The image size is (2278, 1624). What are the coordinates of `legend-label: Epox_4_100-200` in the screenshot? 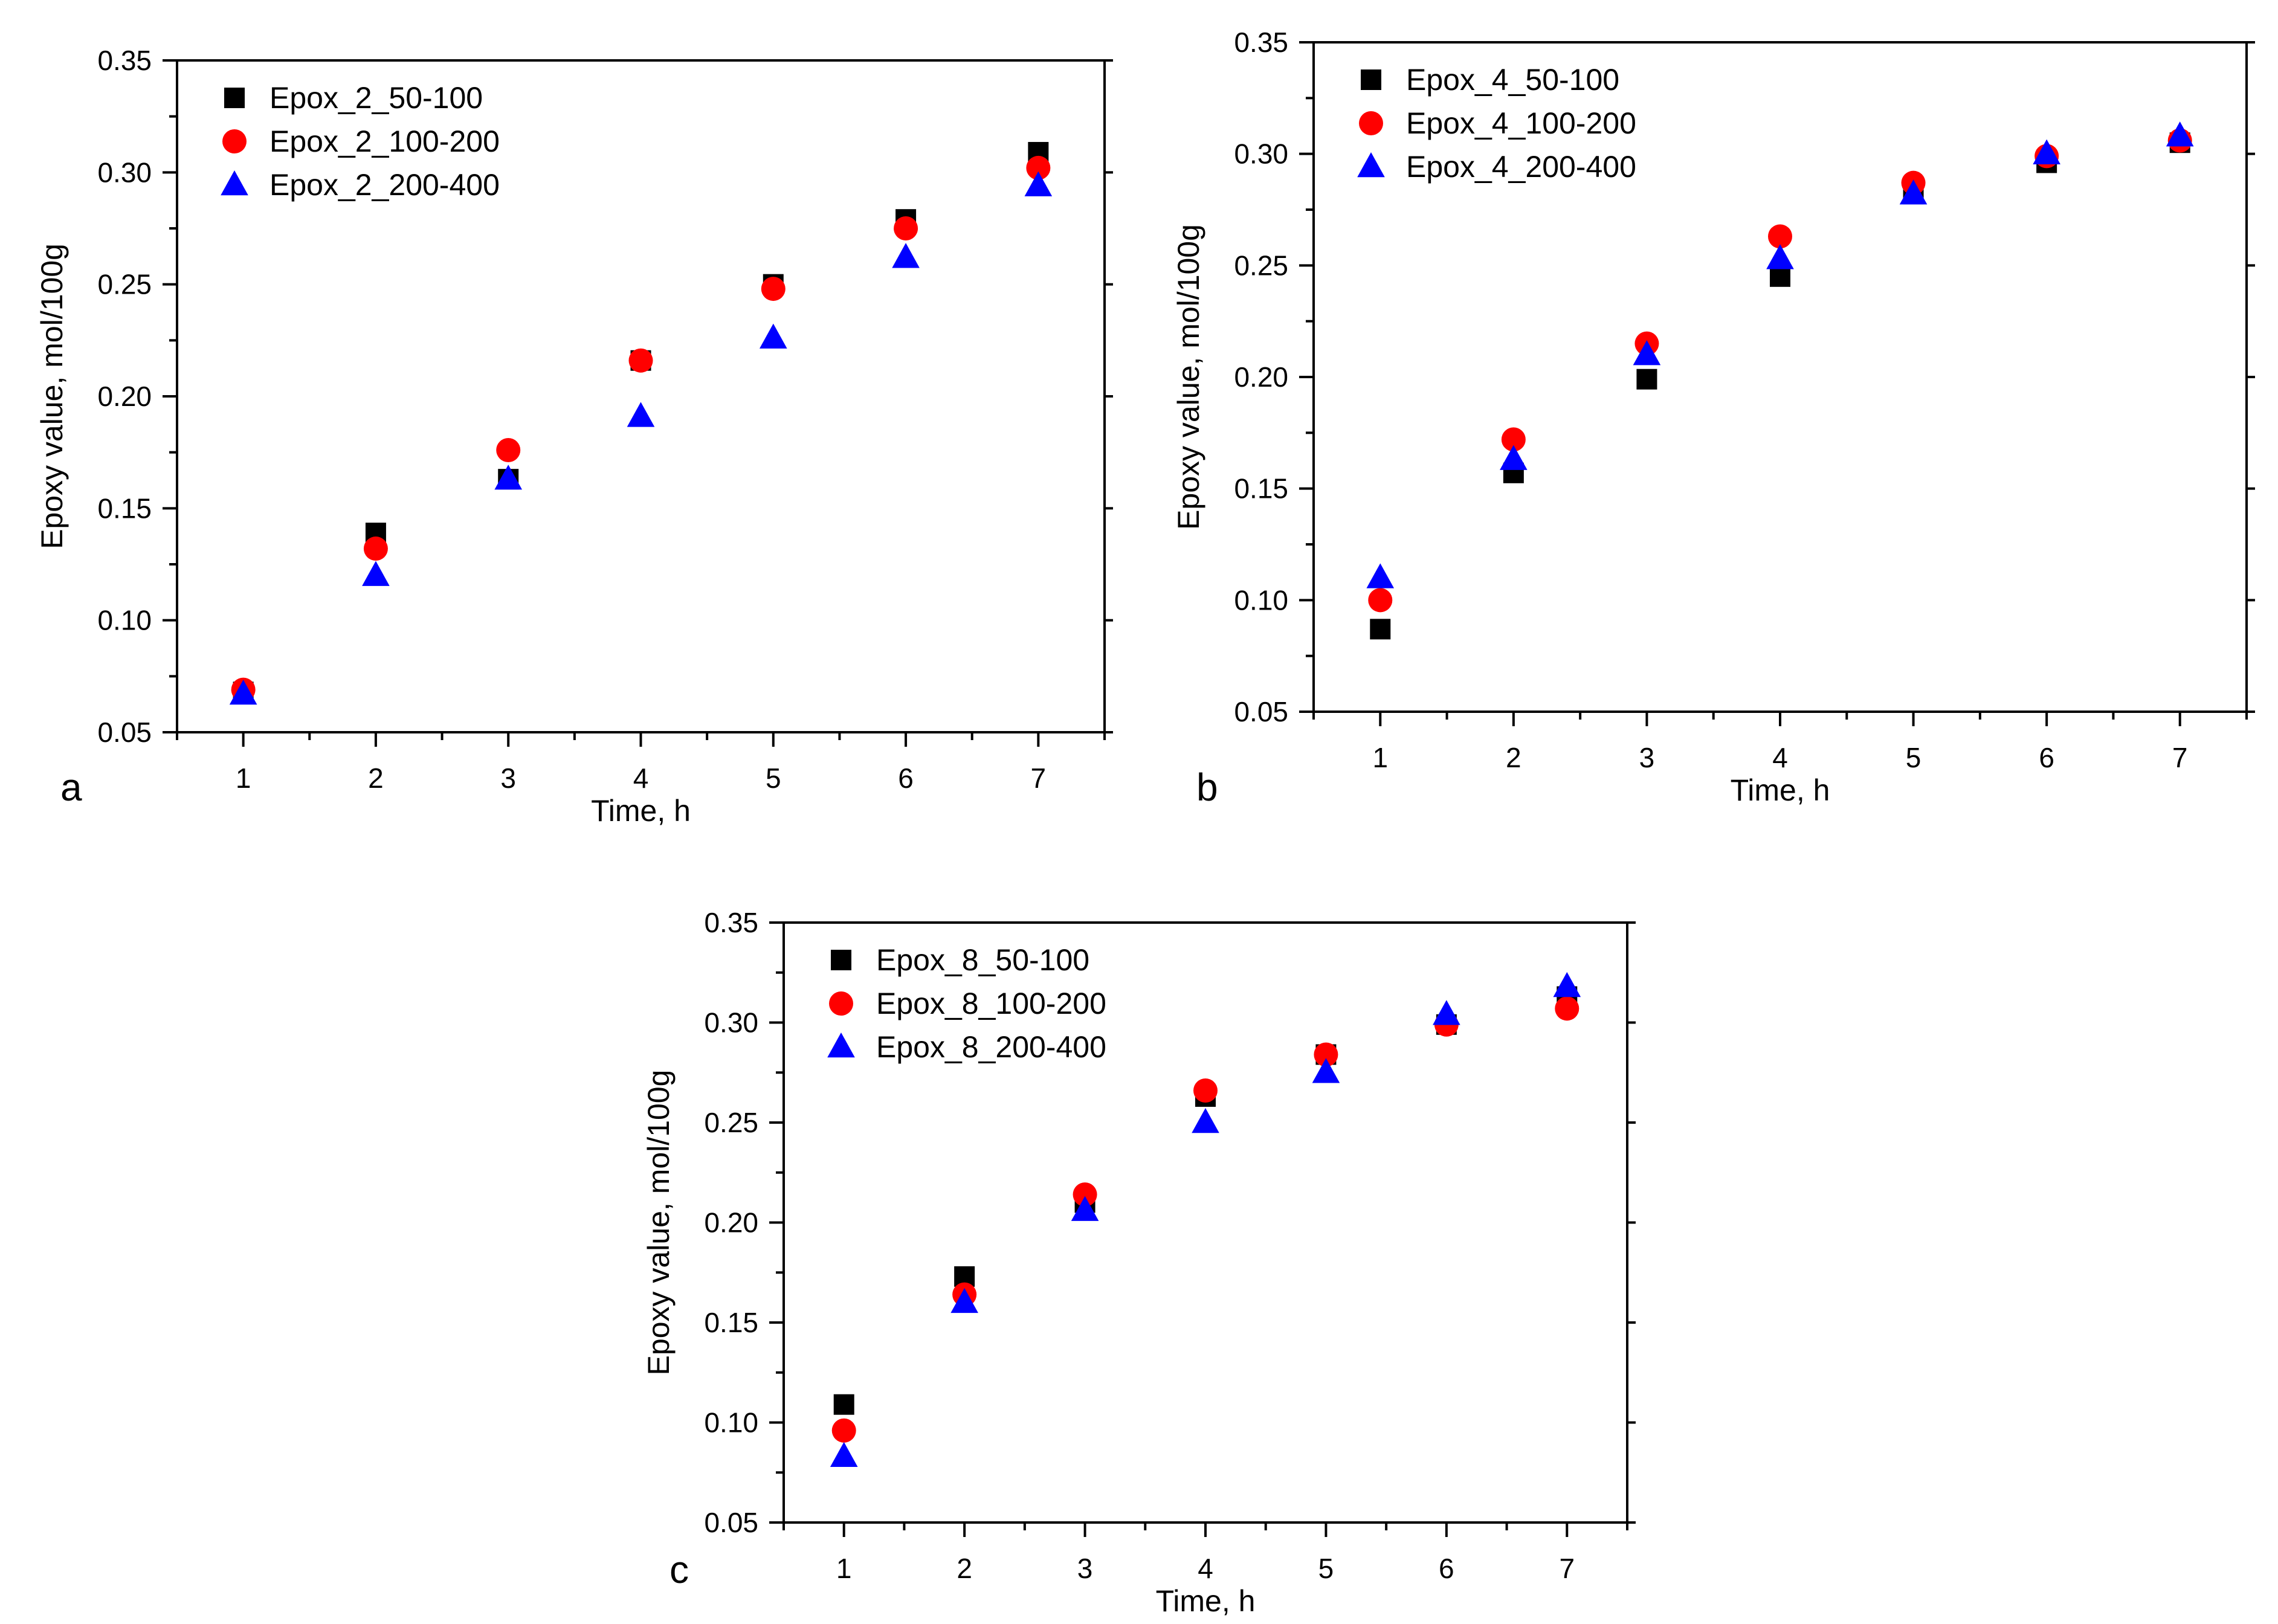 It's located at (1521, 123).